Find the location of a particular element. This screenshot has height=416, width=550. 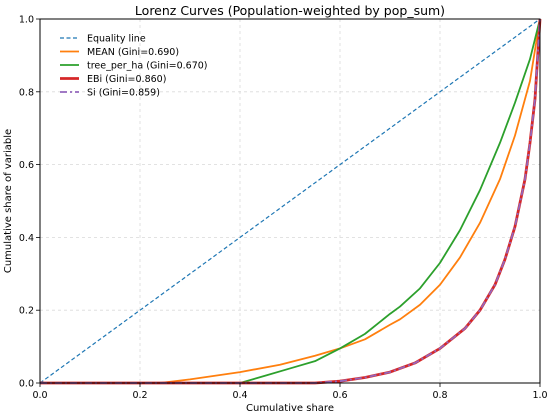

y-tick-label: 0.0 is located at coordinates (26, 384).